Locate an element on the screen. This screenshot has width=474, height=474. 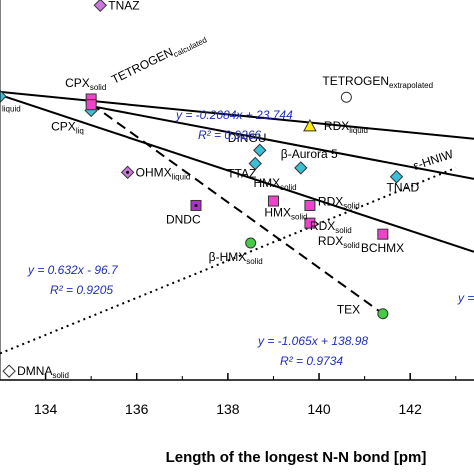
r-squared-3: R² = 0.9734 is located at coordinates (311, 361).